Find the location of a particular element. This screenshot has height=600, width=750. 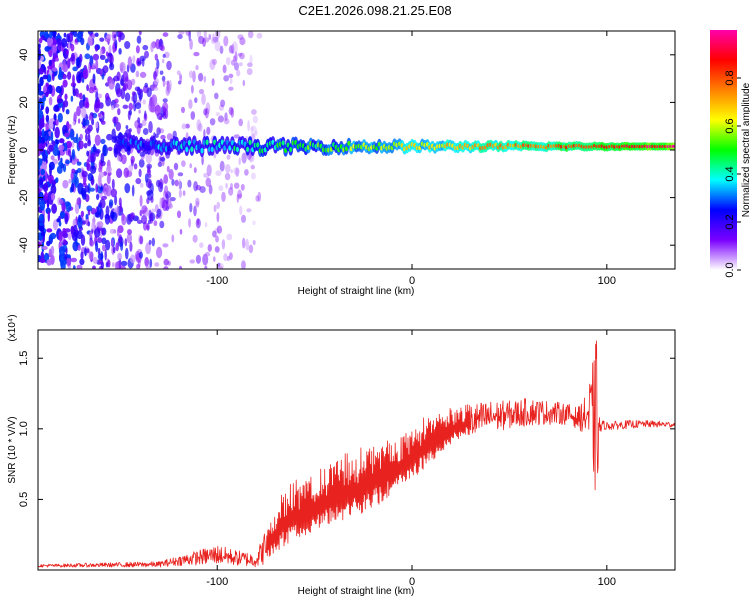

snr-y-label: SNR (10 * V/V) is located at coordinates (12, 449).